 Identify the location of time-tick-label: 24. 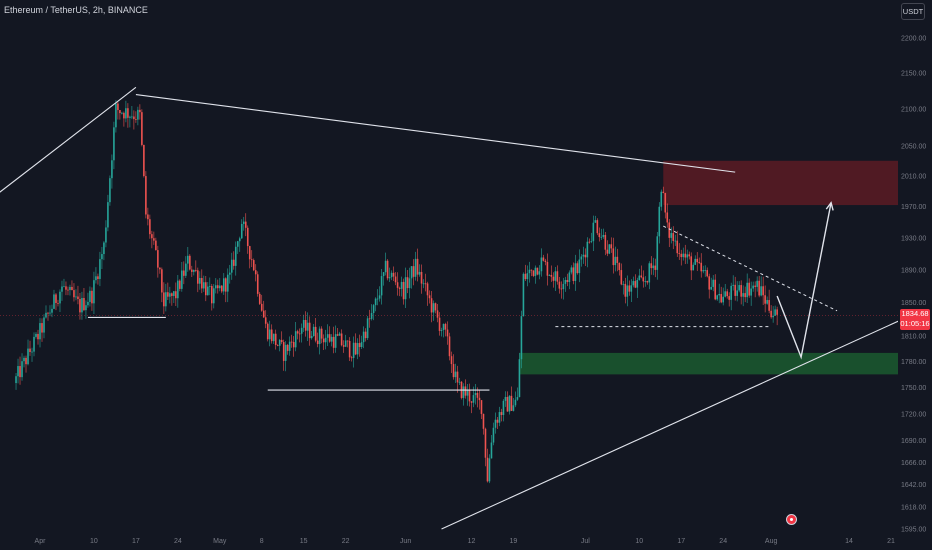
(178, 541).